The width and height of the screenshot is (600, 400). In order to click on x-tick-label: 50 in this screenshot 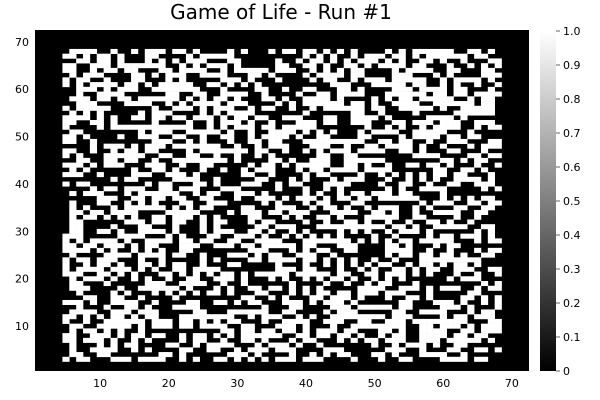, I will do `click(375, 383)`.